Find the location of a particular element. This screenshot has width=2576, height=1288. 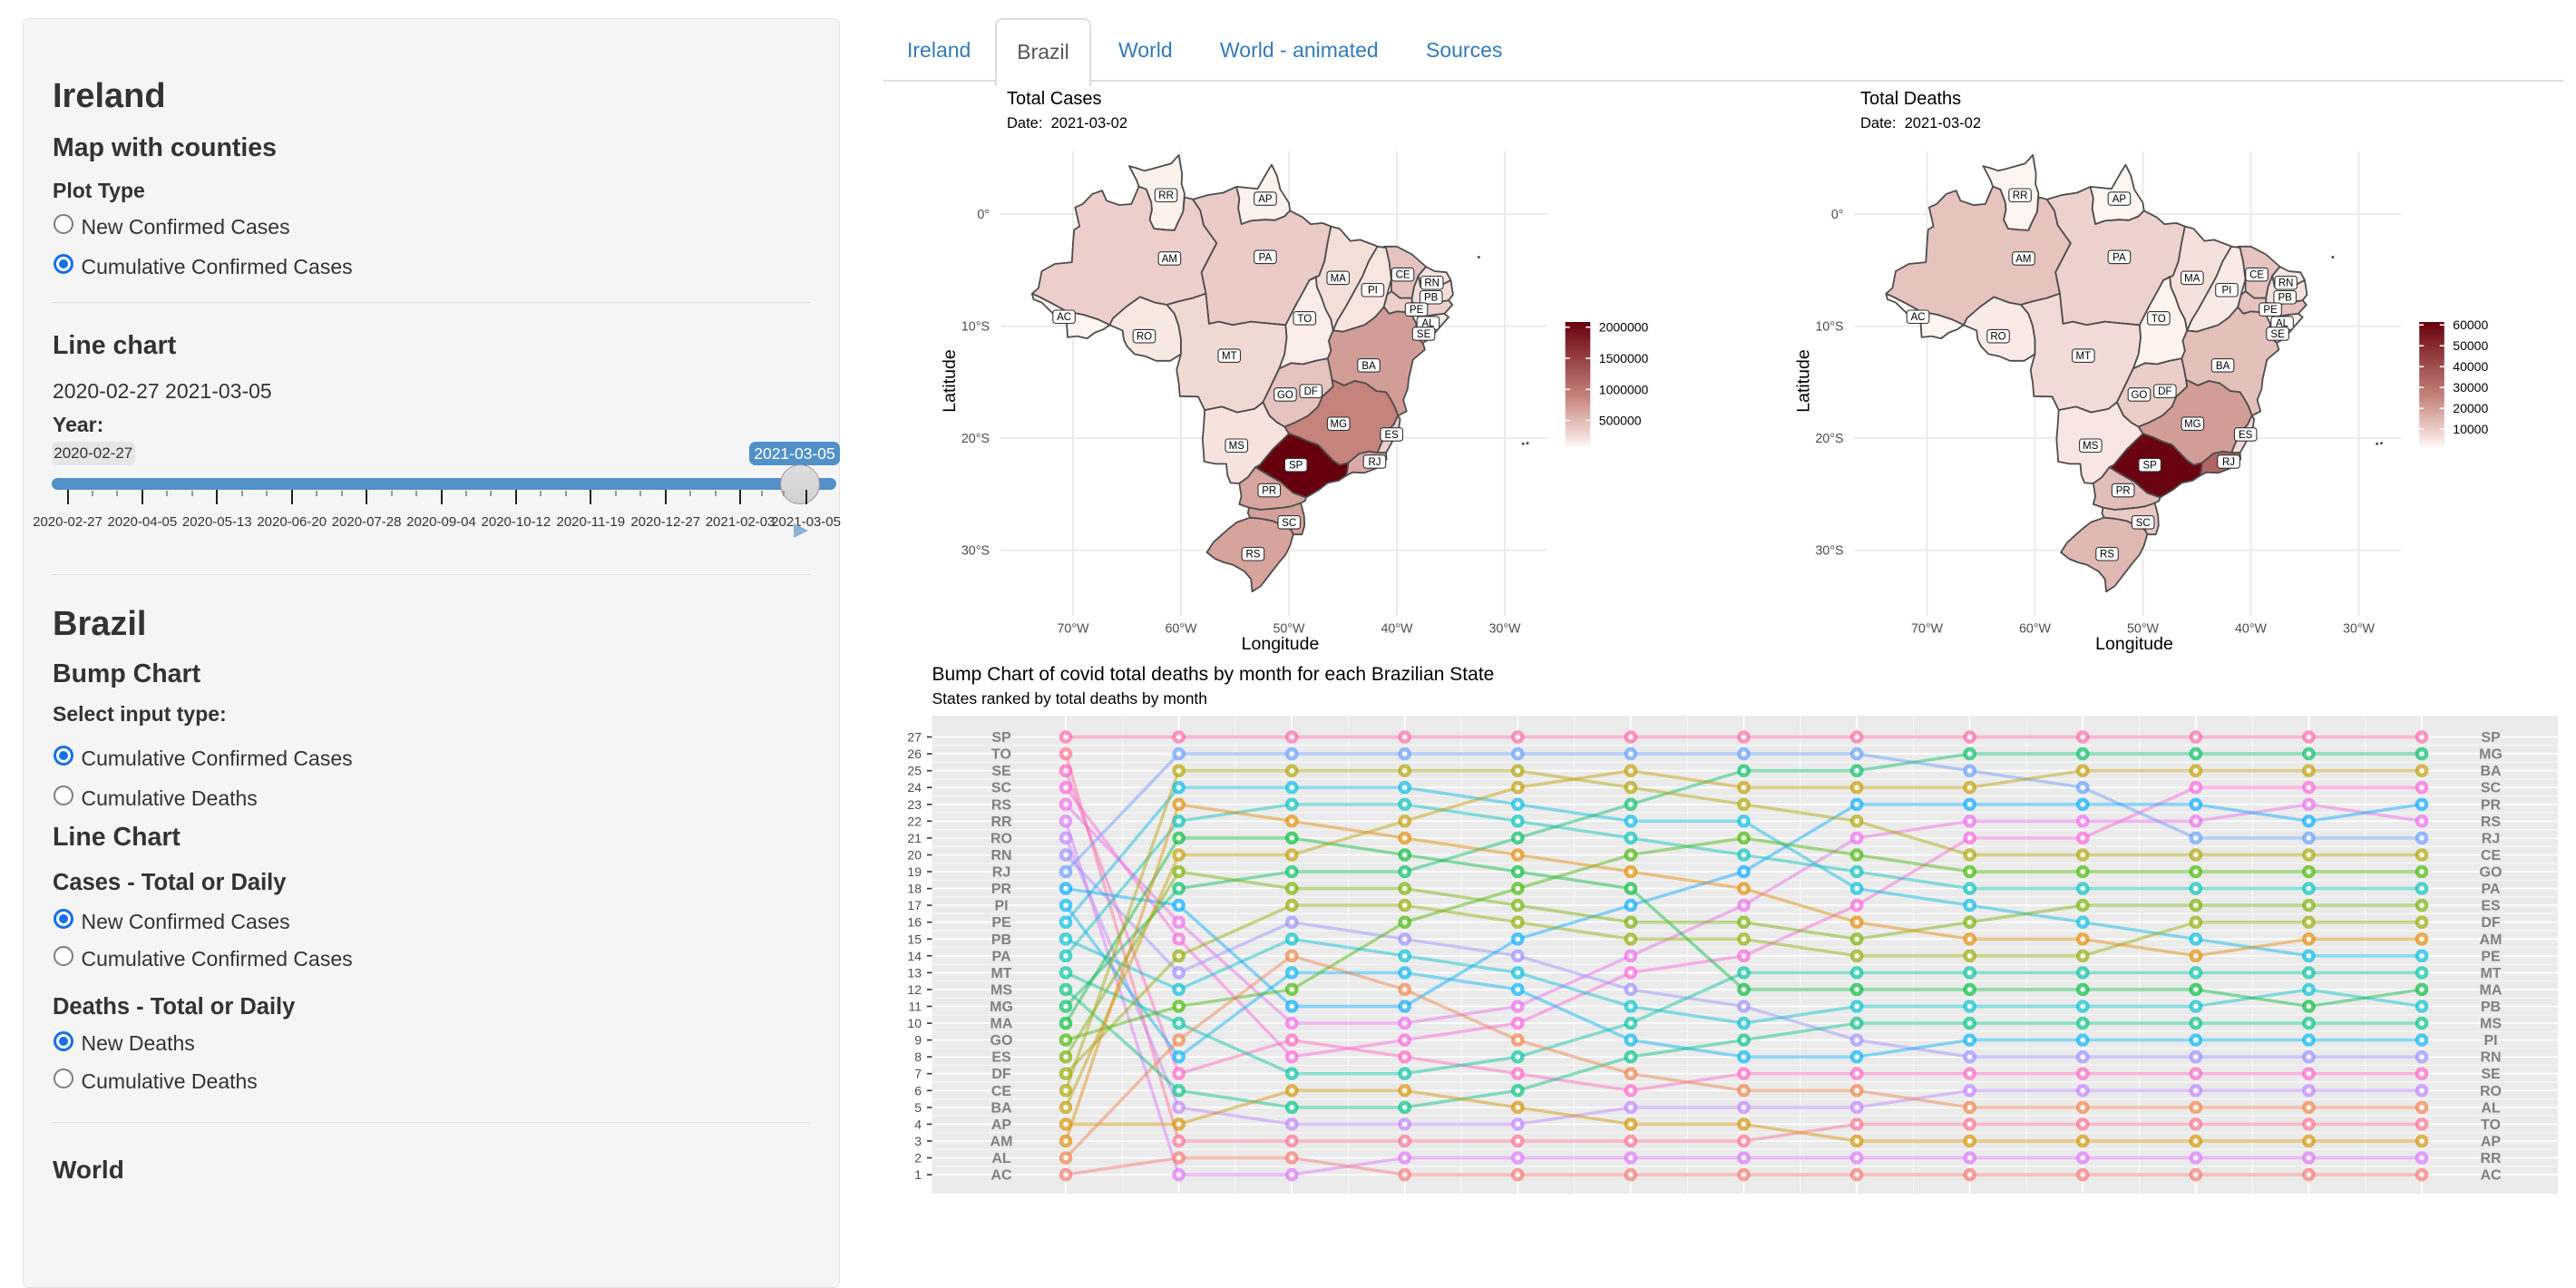

svg-text: 9 is located at coordinates (918, 1040).